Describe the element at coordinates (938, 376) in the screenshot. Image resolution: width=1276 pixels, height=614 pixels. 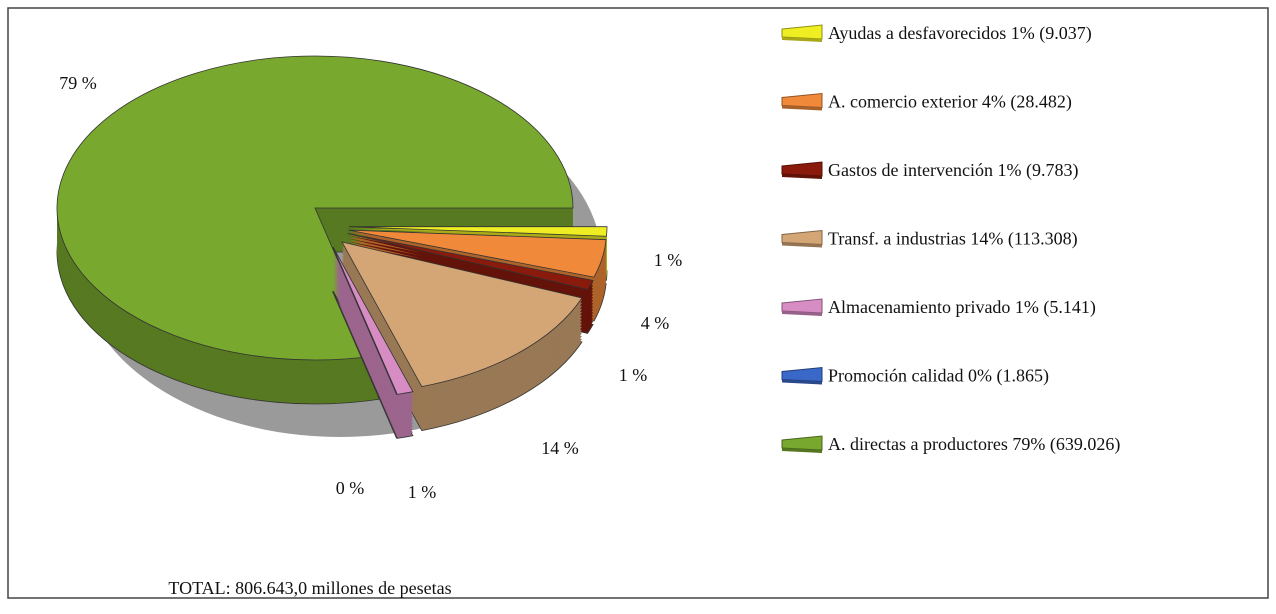
I see `legend-label: Promoción calidad 0% (1.865)` at that location.